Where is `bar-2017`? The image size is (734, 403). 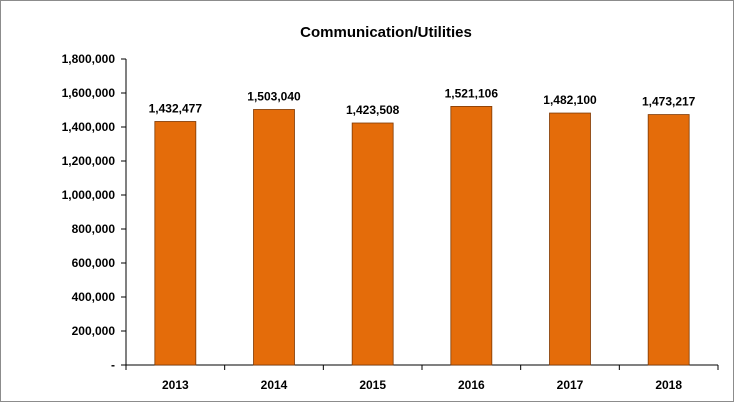 bar-2017 is located at coordinates (570, 239).